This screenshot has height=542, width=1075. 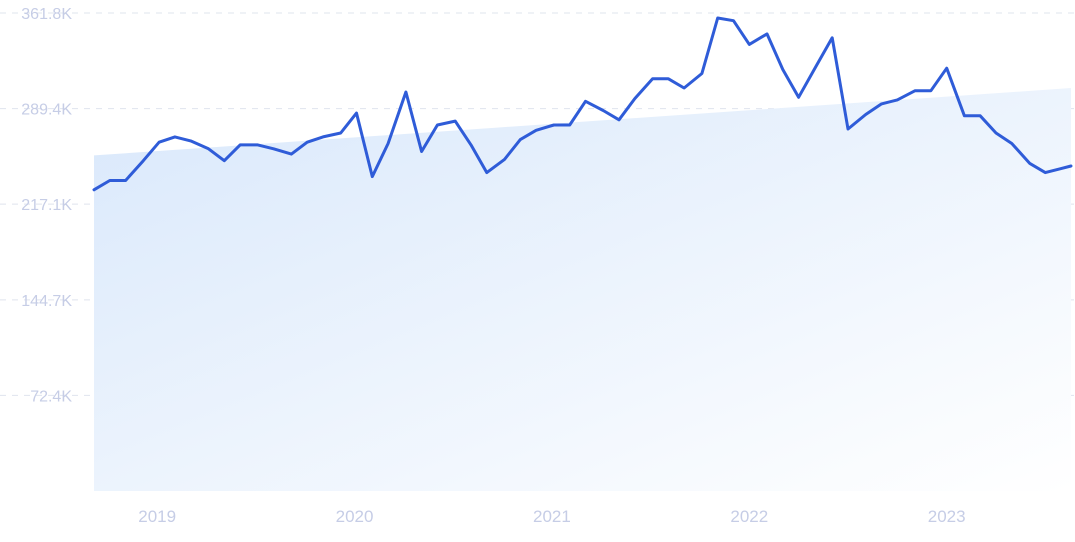 I want to click on y-axis-tick-labels: 361.8K 289.4K 217.1K 144.7K 72.4K, so click(x=46, y=205).